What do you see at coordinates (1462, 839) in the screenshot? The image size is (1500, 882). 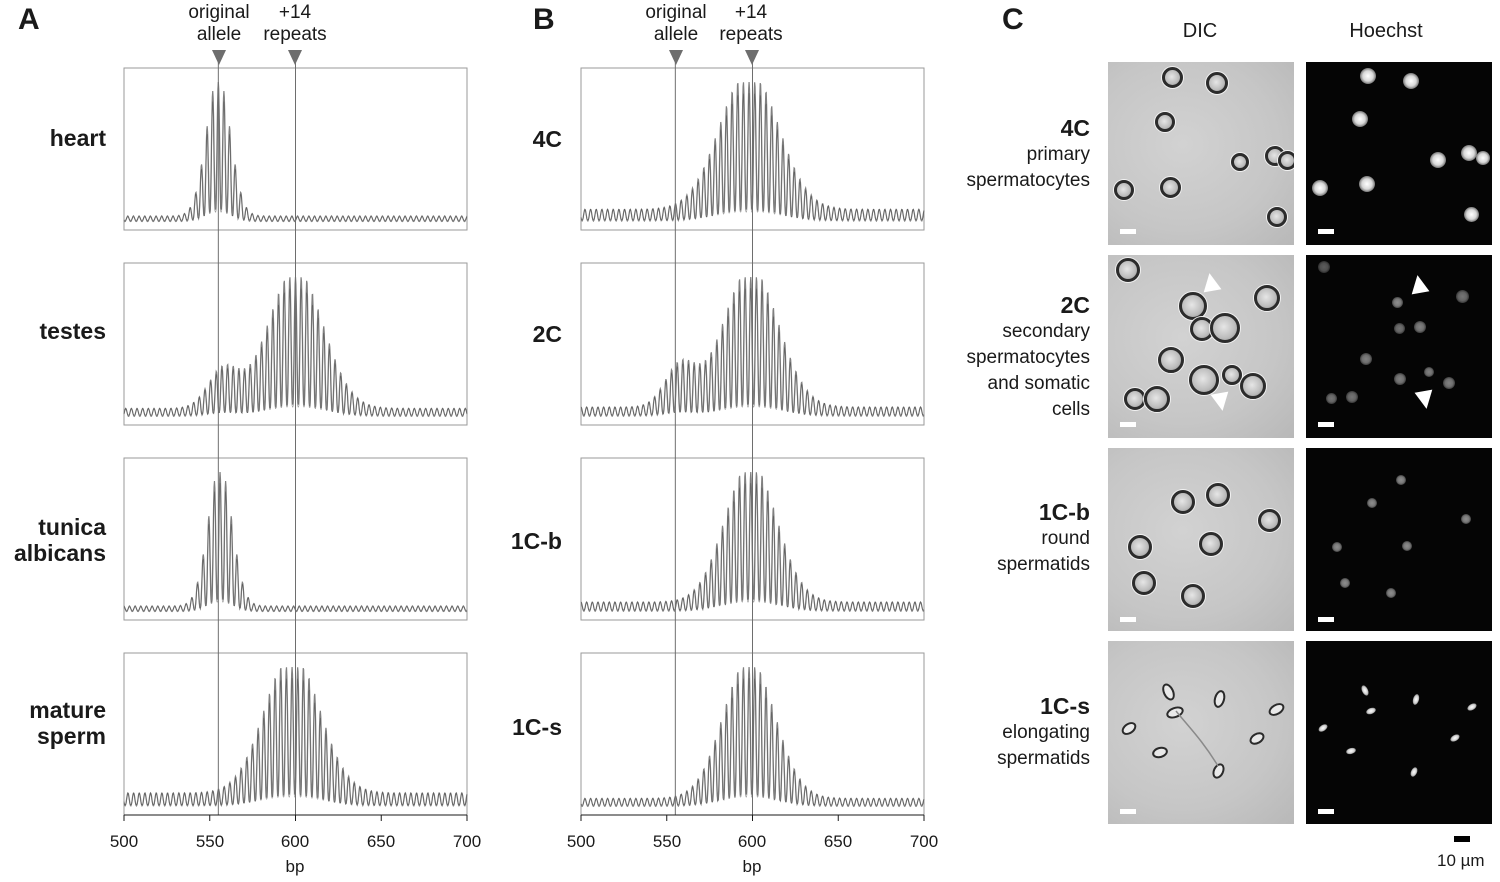 I see `scale-bar-legend` at bounding box center [1462, 839].